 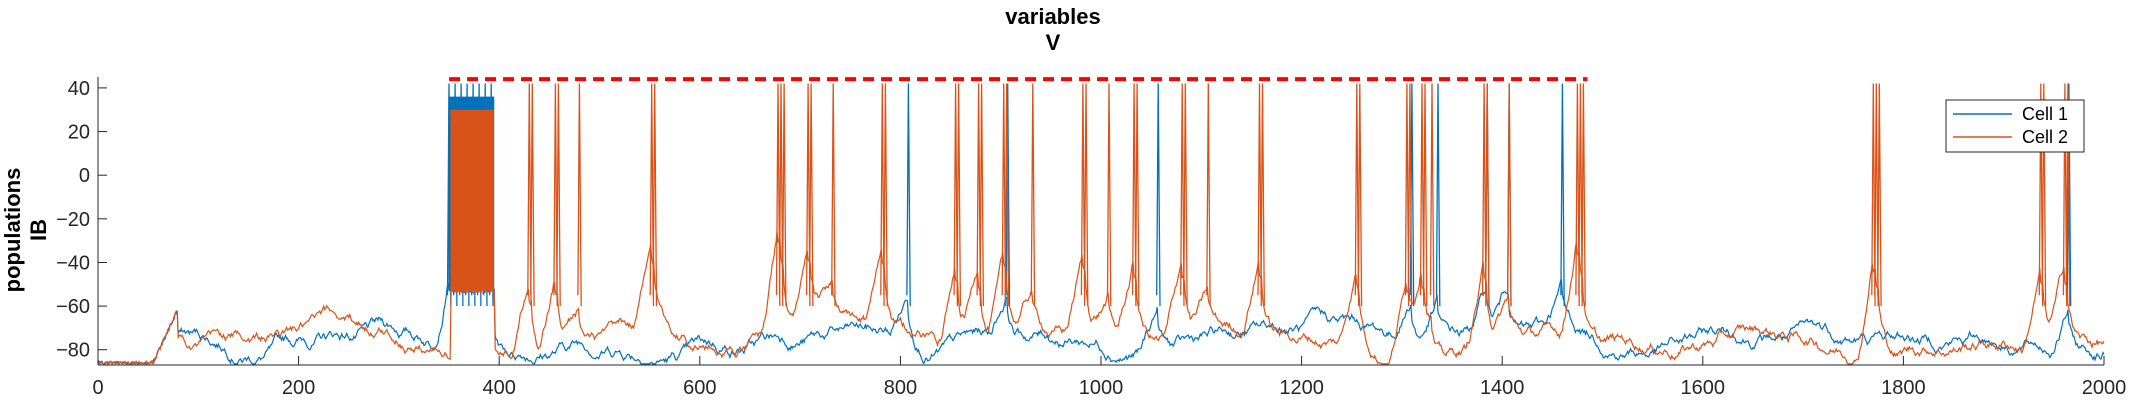 What do you see at coordinates (1053, 42) in the screenshot?
I see `title-line-v: V` at bounding box center [1053, 42].